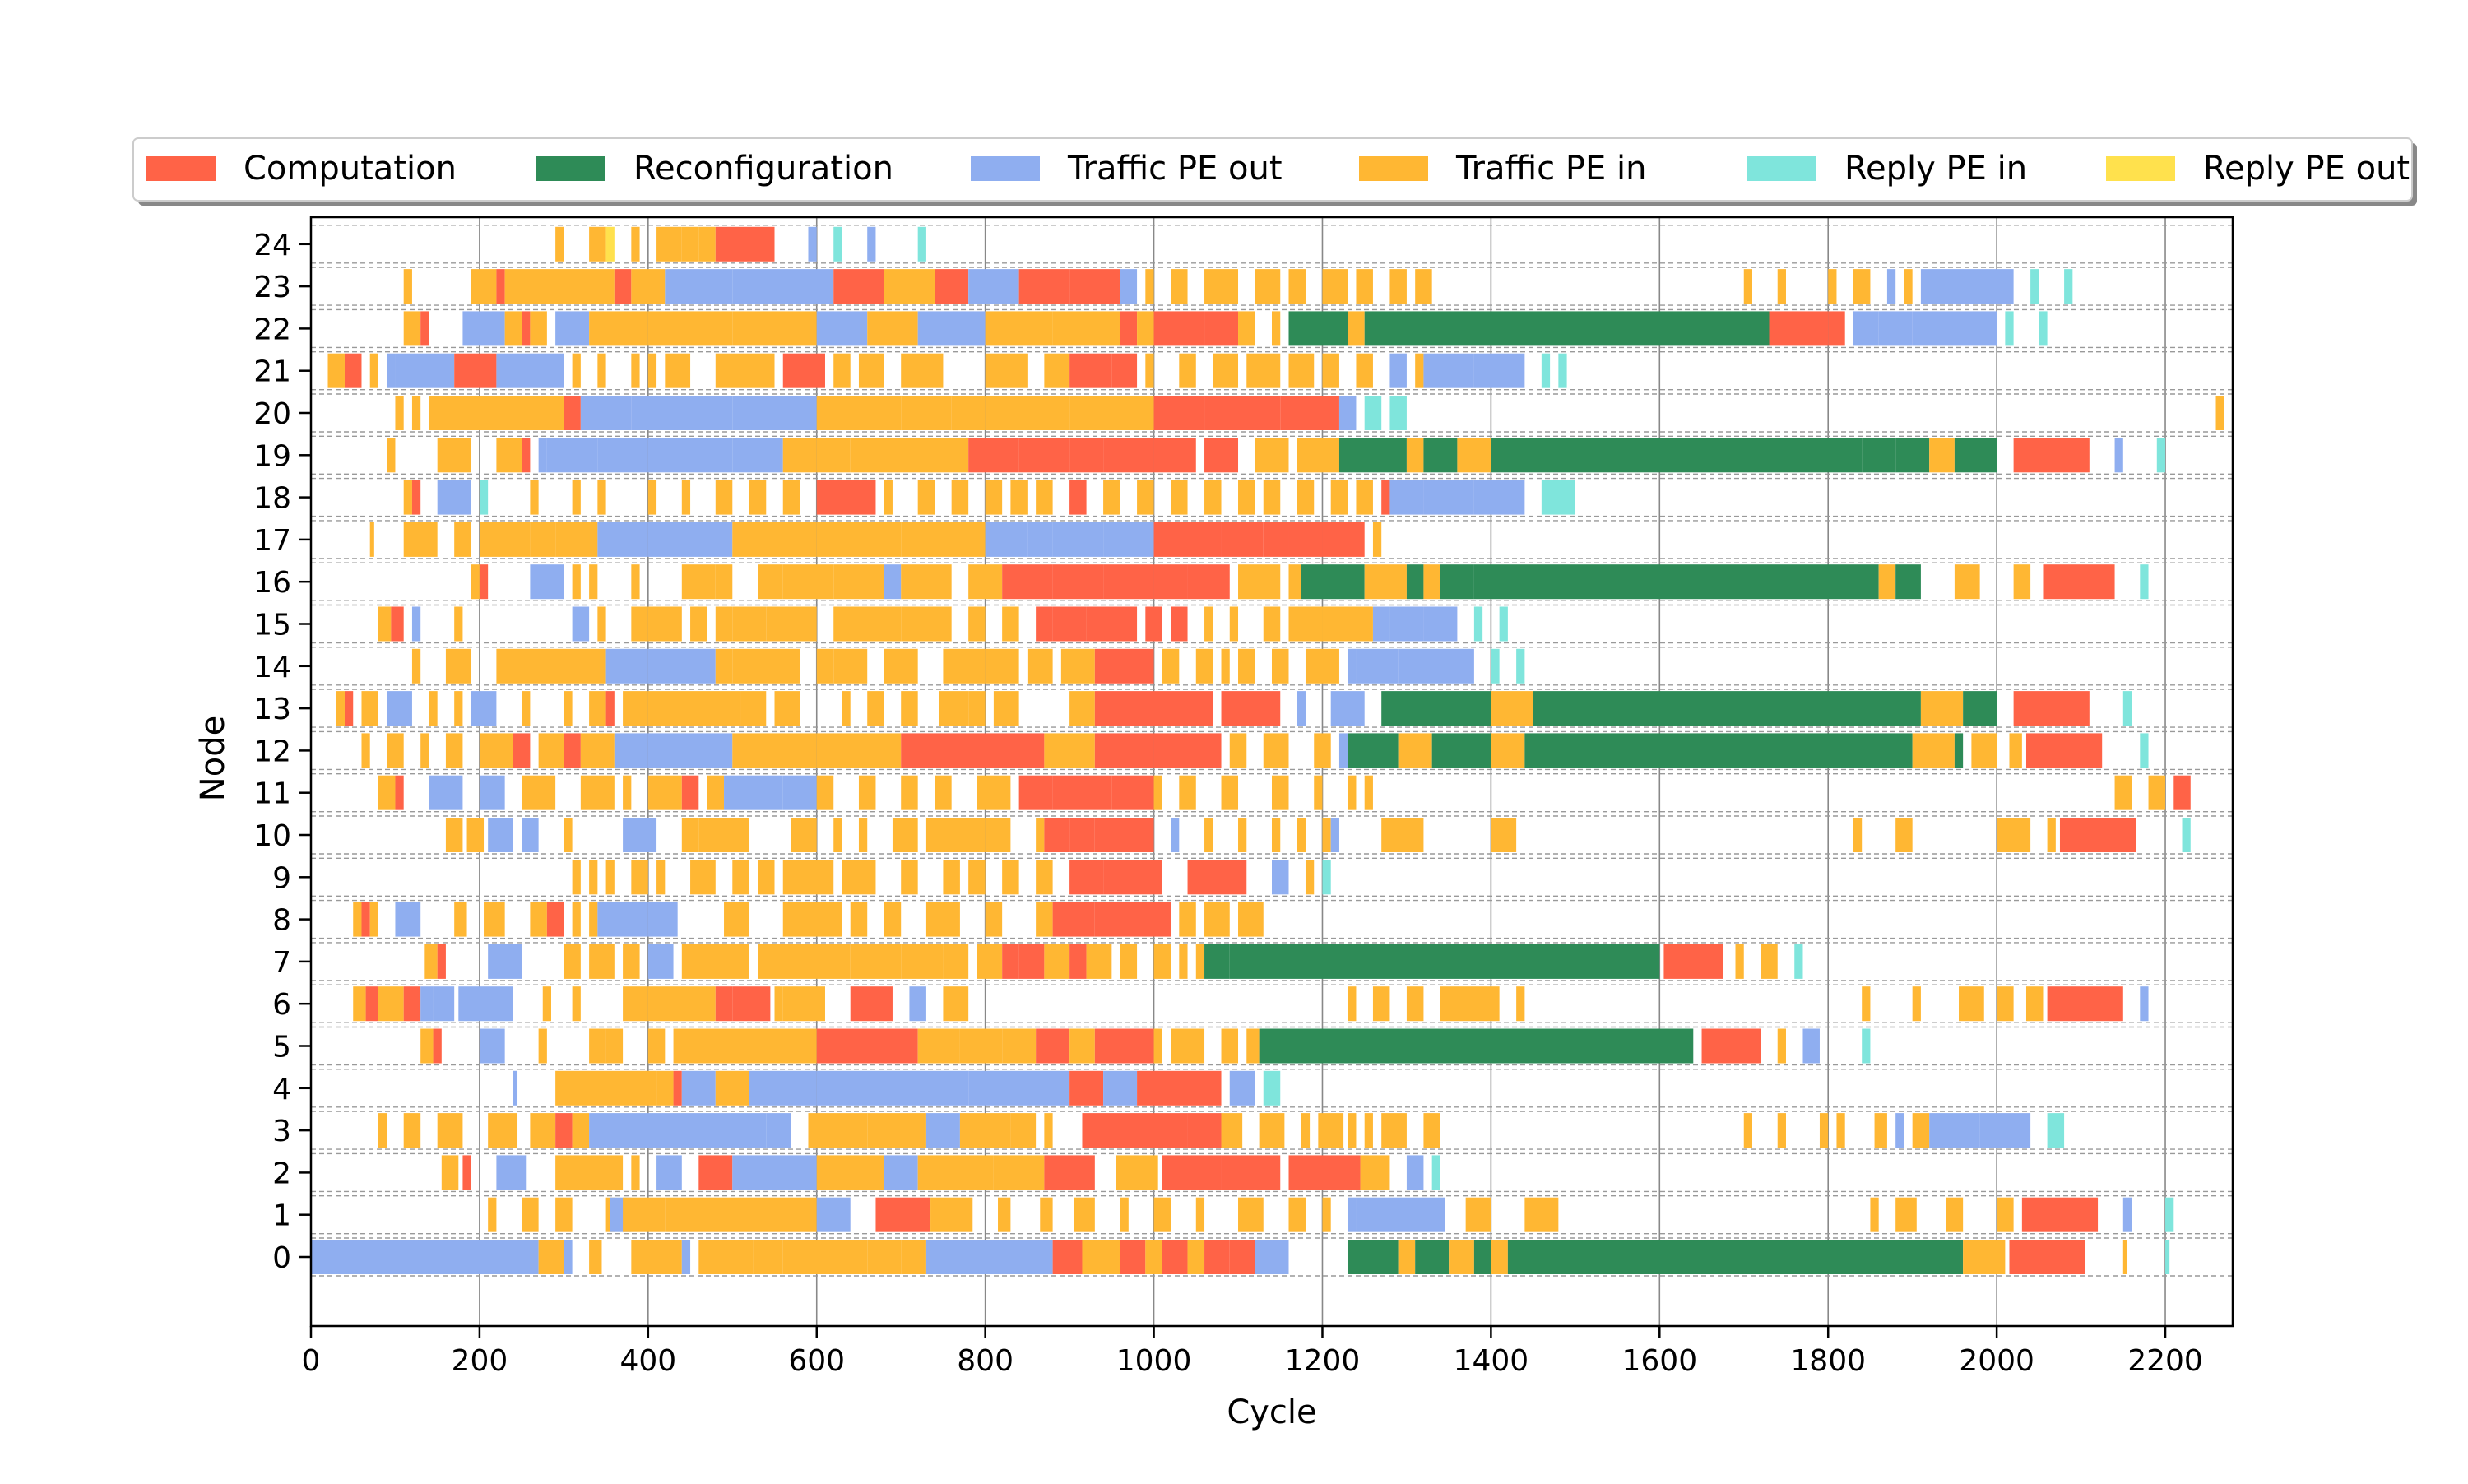 This screenshot has height=1484, width=2468. Describe the element at coordinates (985, 1361) in the screenshot. I see `x-tick-label: 800` at that location.